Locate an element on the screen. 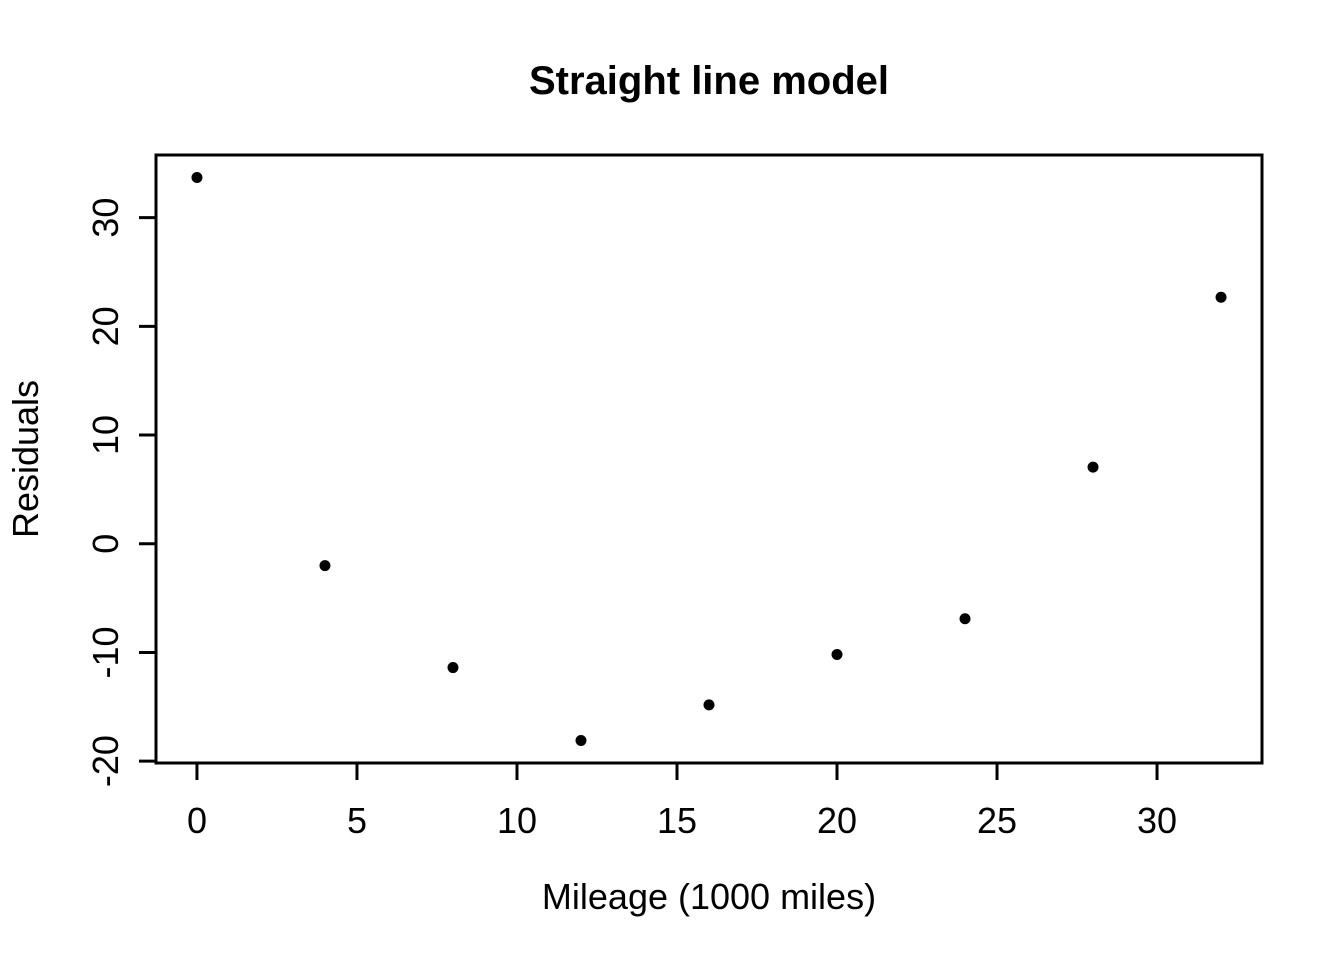 The height and width of the screenshot is (960, 1344). x-tick-label: 30 is located at coordinates (1157, 820).